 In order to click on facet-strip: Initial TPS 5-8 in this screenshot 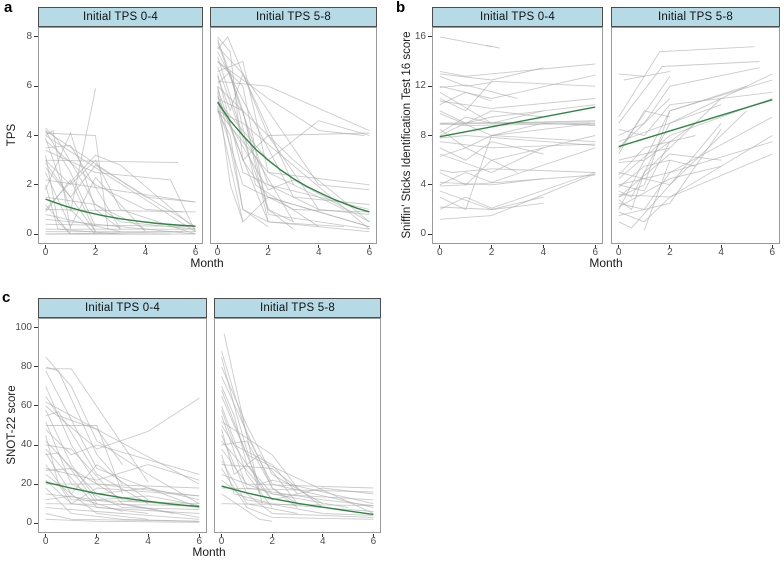, I will do `click(297, 308)`.